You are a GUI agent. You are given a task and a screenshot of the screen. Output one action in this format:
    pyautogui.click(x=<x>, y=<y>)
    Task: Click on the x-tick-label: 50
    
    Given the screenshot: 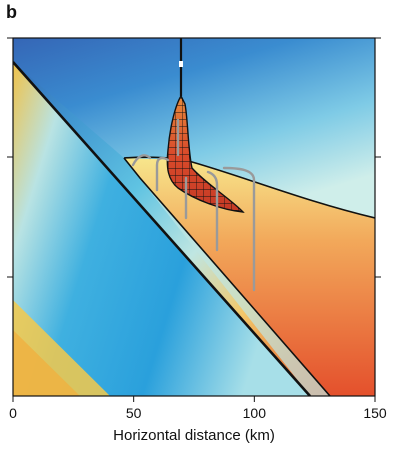 What is the action you would take?
    pyautogui.click(x=134, y=413)
    